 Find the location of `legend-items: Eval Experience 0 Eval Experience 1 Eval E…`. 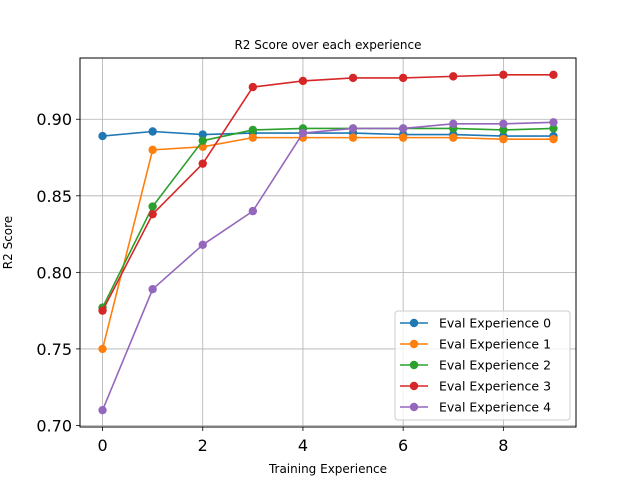

legend-items: Eval Experience 0 Eval Experience 1 Eval E… is located at coordinates (475, 365).